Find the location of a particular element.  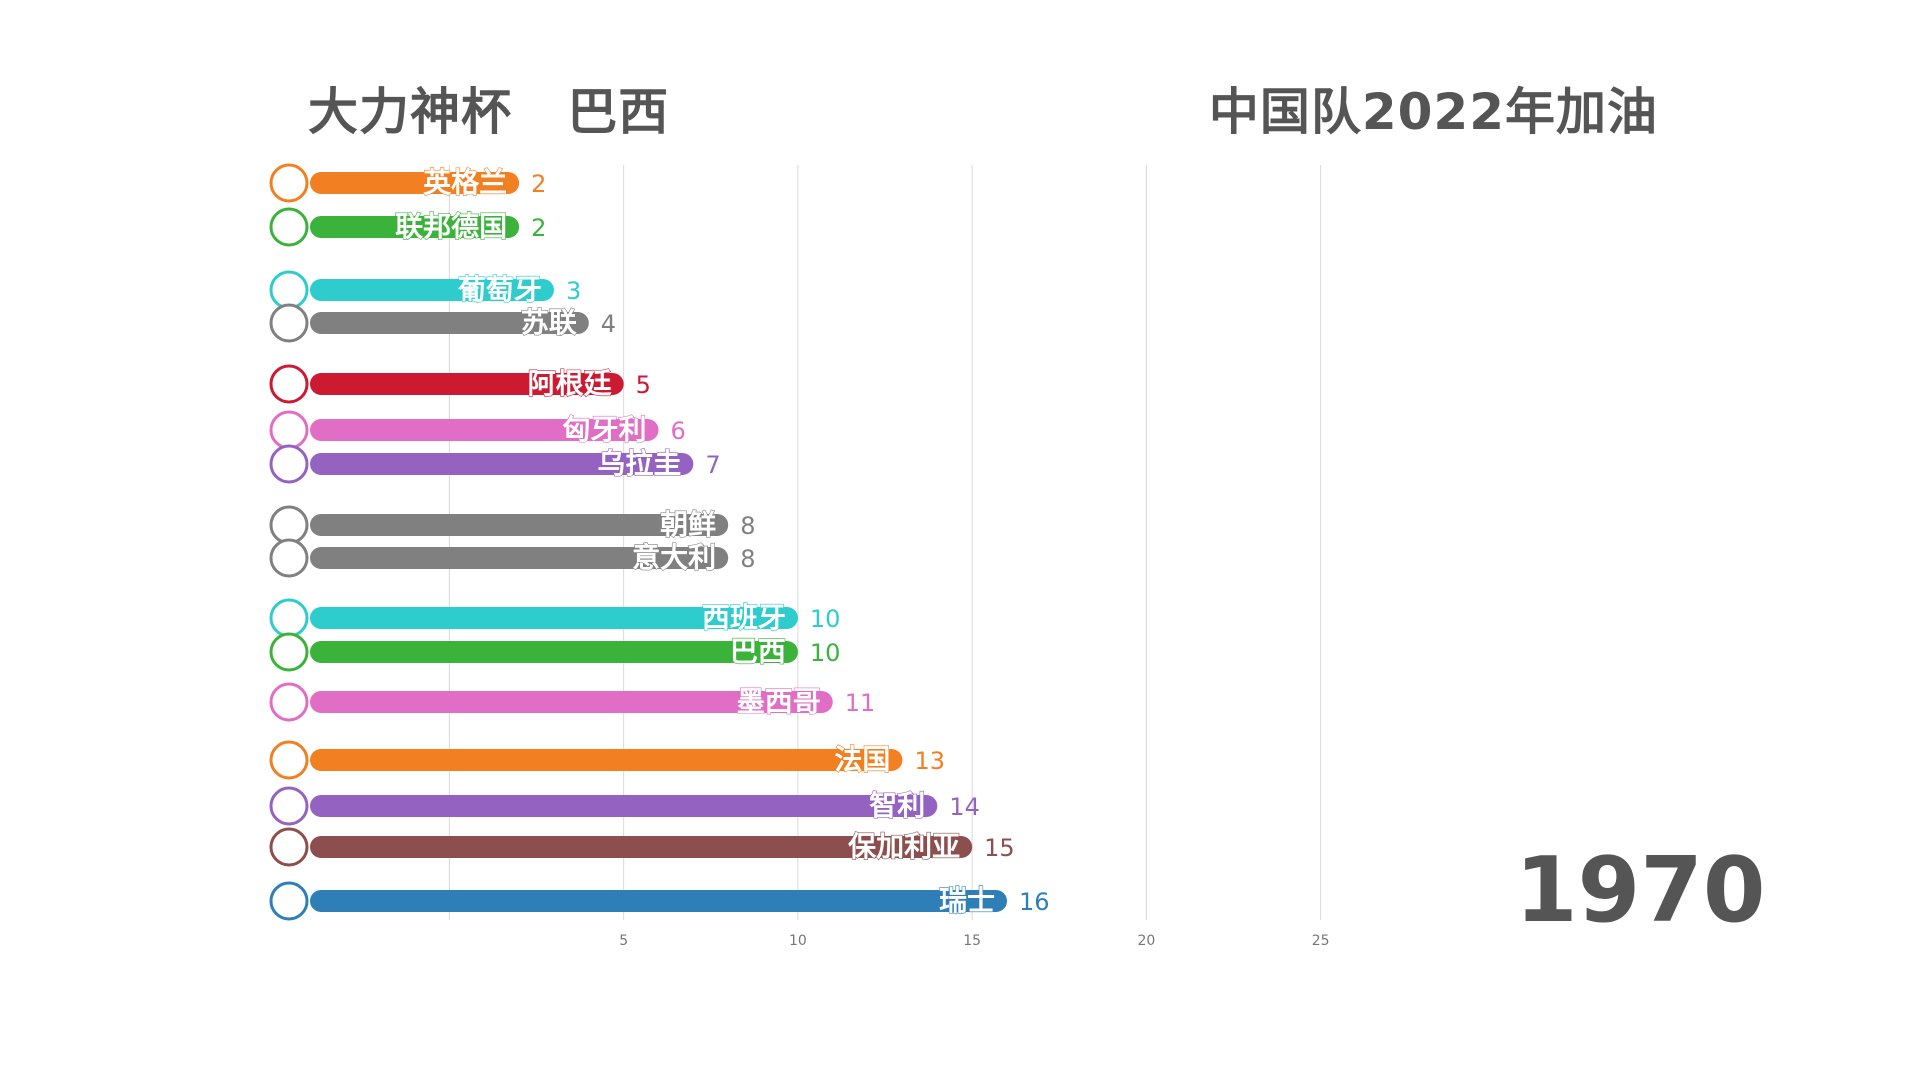

bar-row: 匈牙利 6 is located at coordinates (477, 430).